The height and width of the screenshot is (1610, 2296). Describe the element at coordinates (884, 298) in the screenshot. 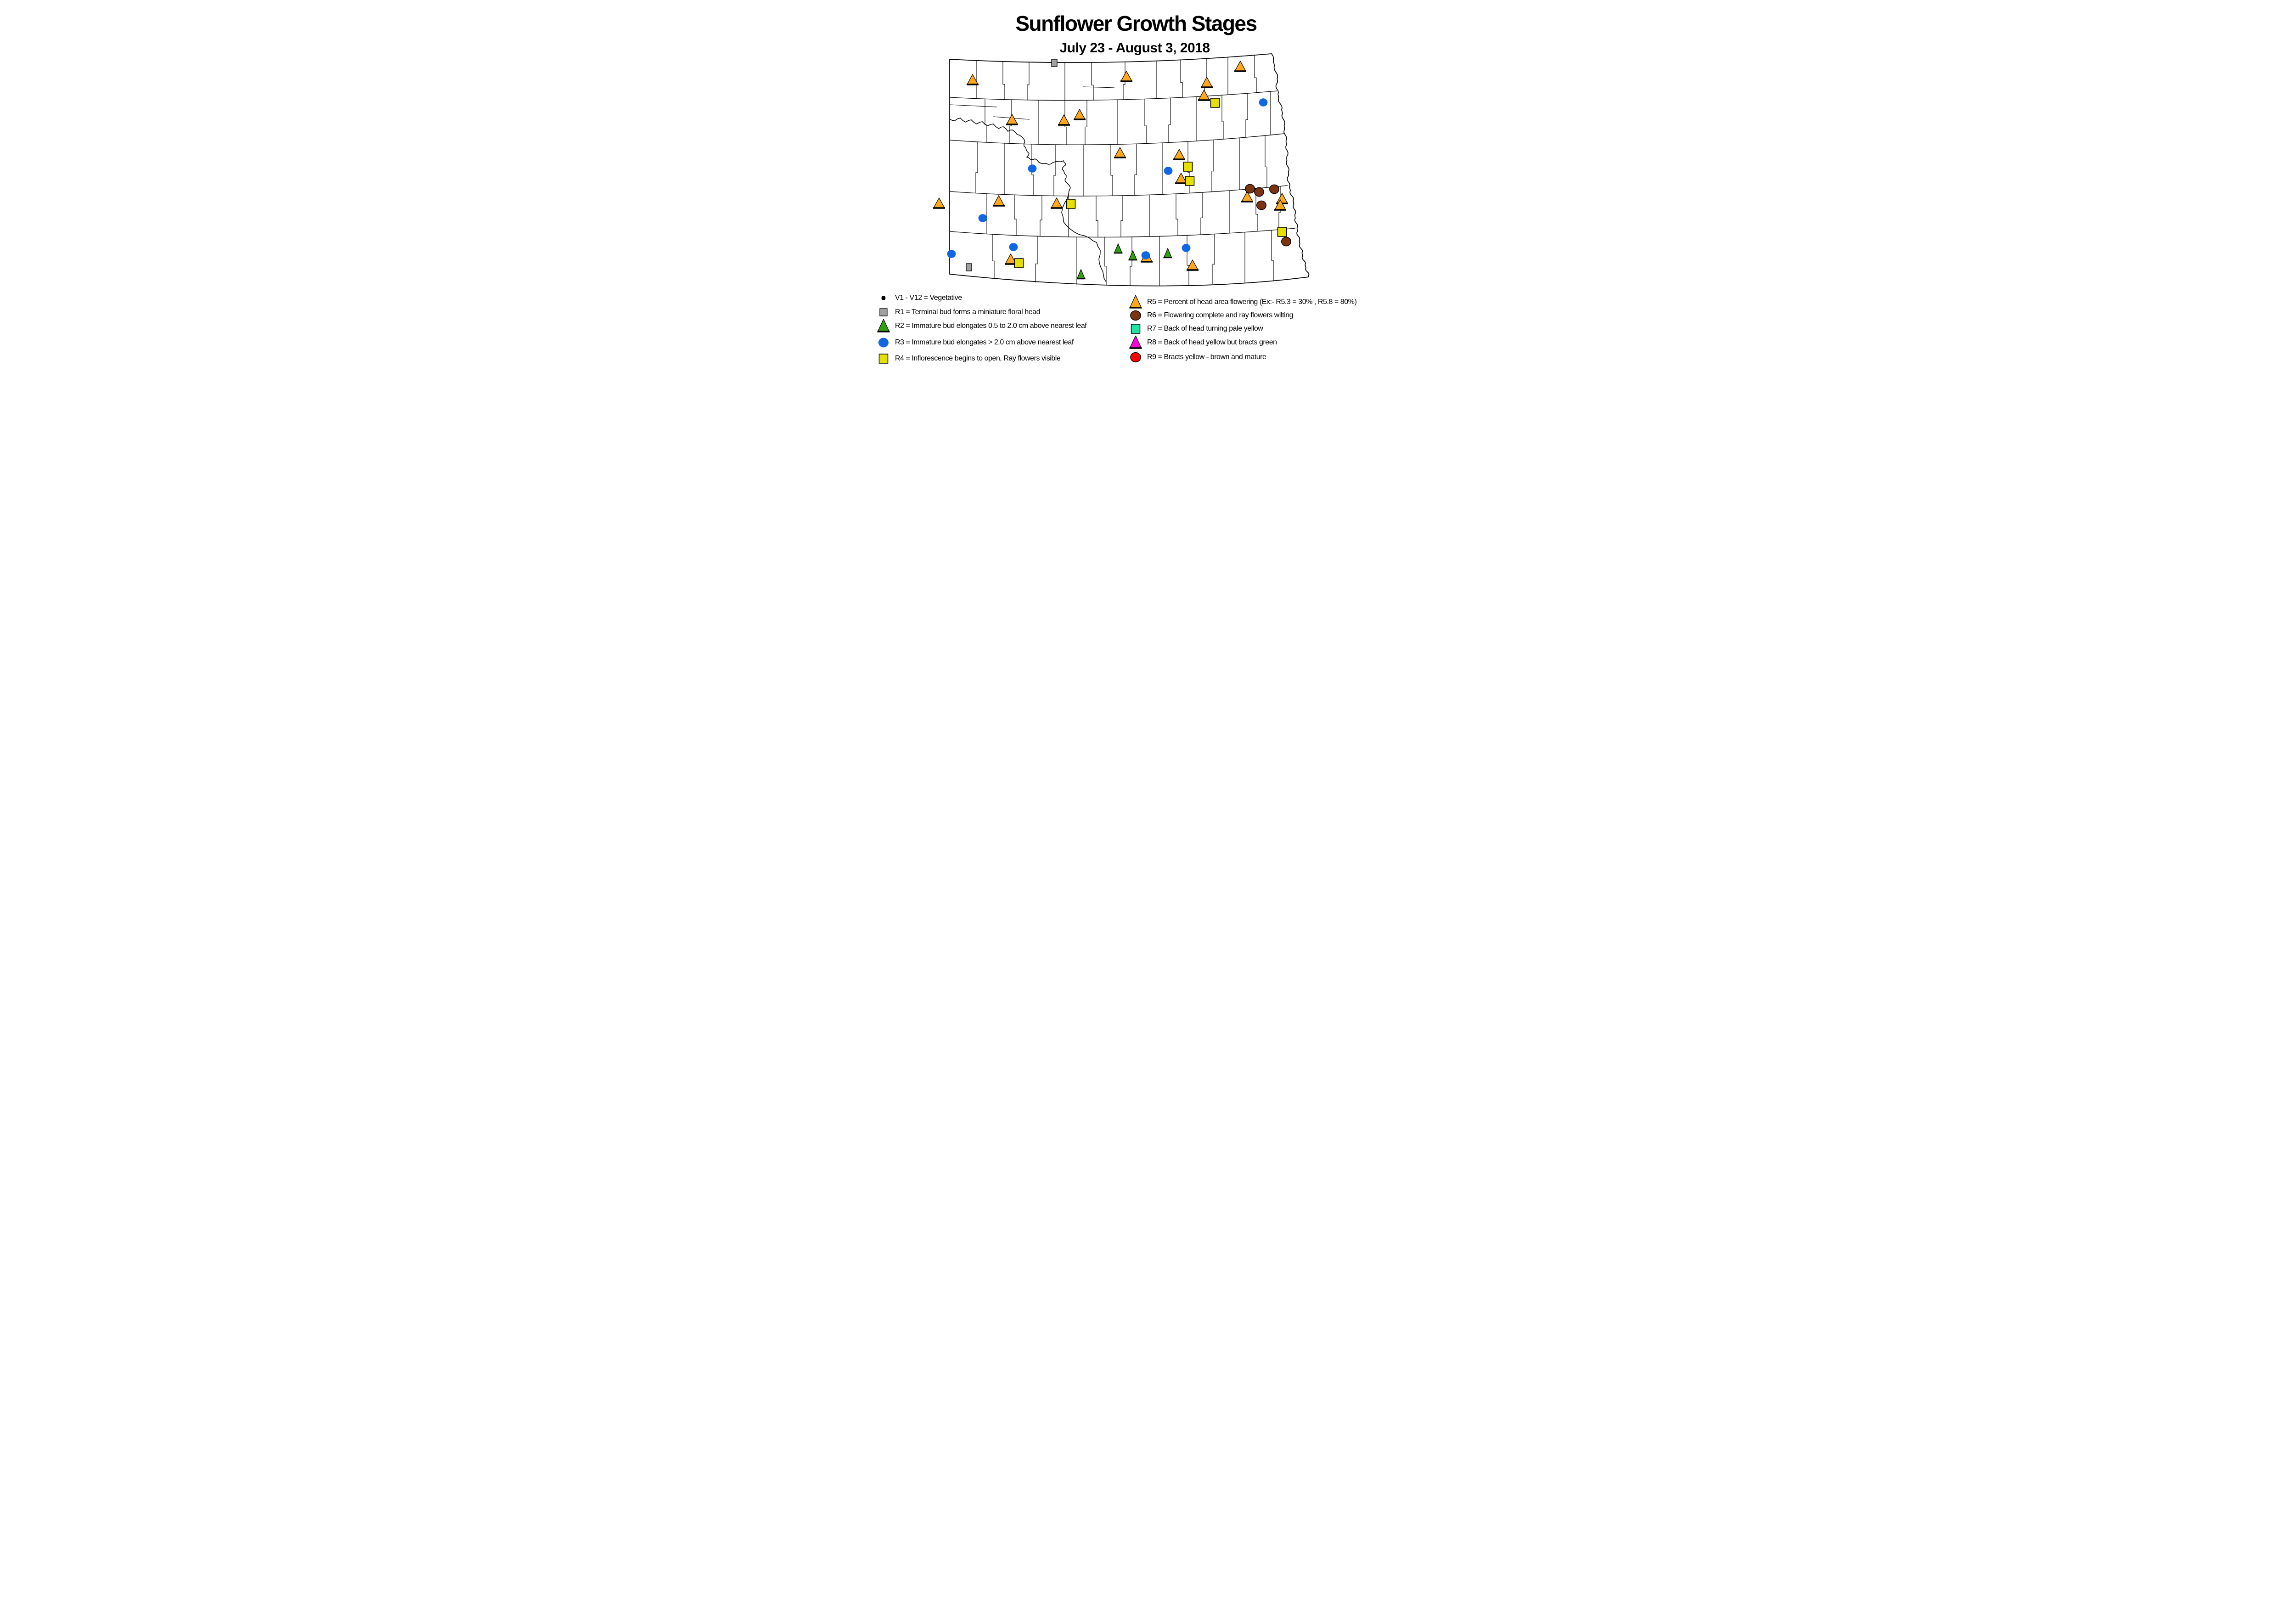

I see `legend-dot-v-icon` at that location.